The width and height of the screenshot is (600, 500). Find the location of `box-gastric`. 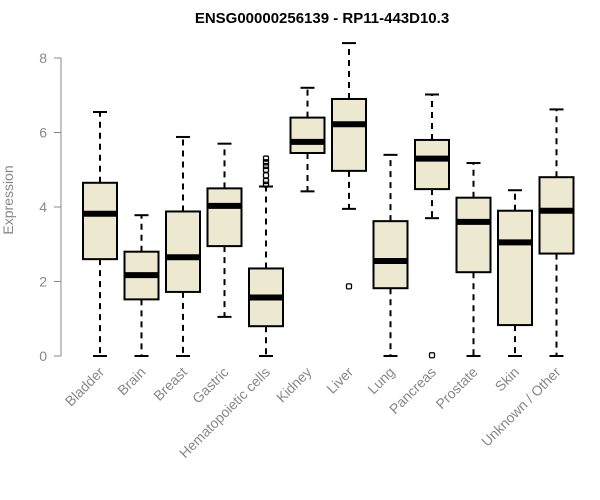

box-gastric is located at coordinates (224, 230).